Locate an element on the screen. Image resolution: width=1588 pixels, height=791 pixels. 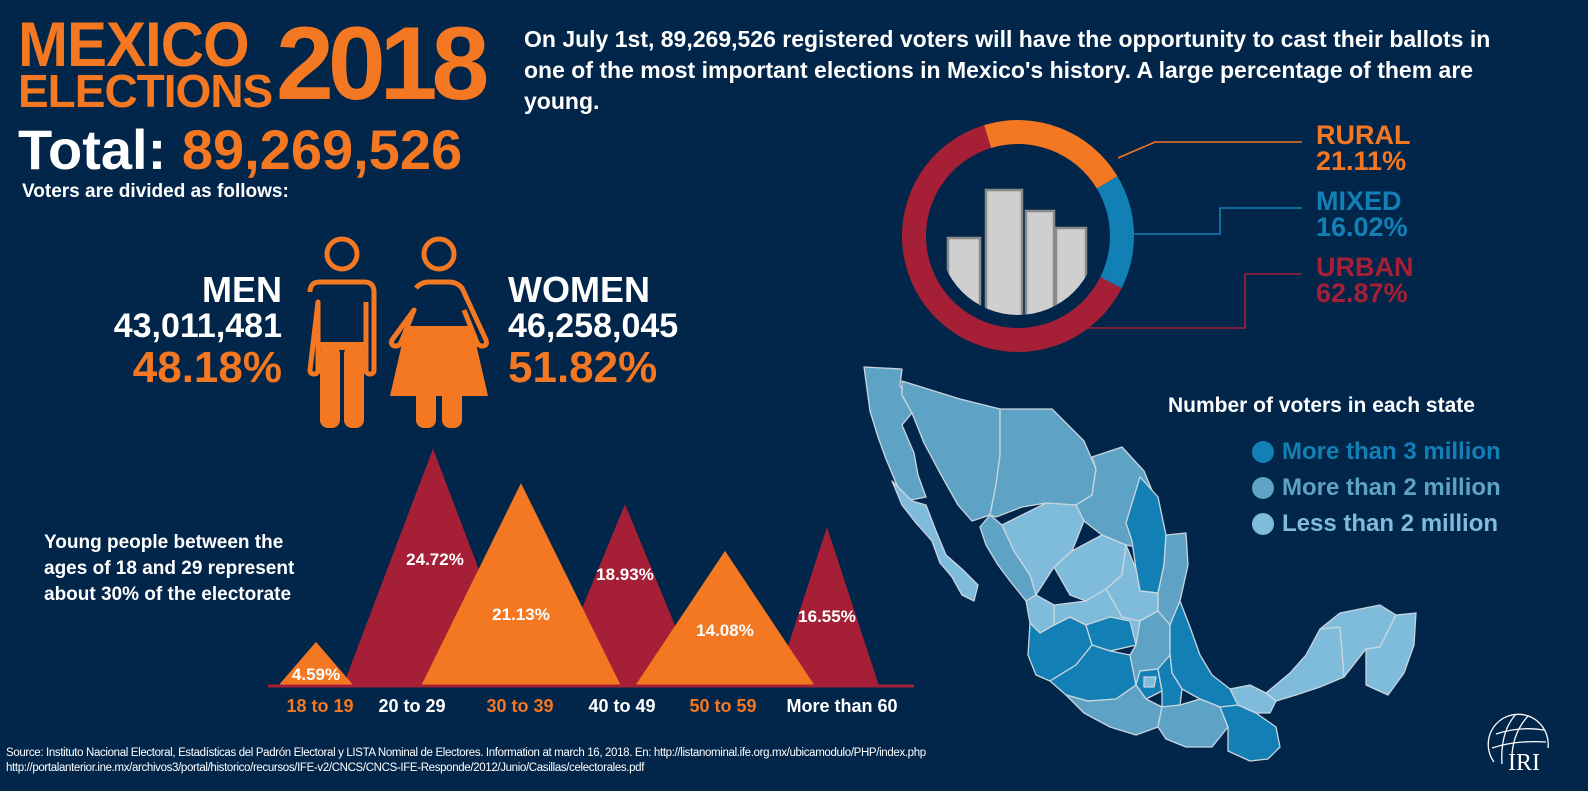
legend-item-more-than-2-million: More than 2 million is located at coordinates (1376, 488).